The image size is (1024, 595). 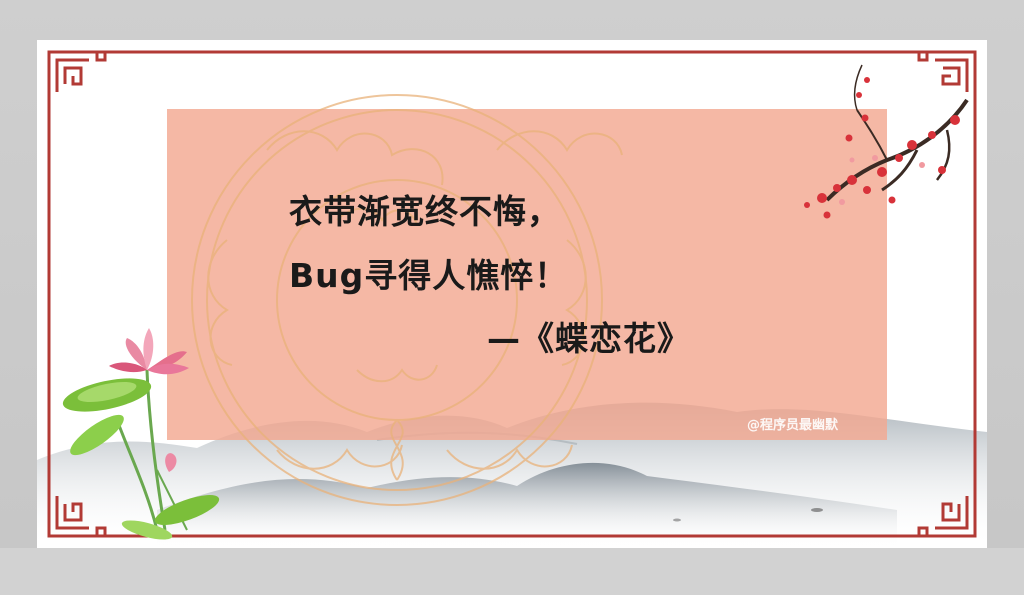 I want to click on lotus-flower-icon, so click(x=141, y=434).